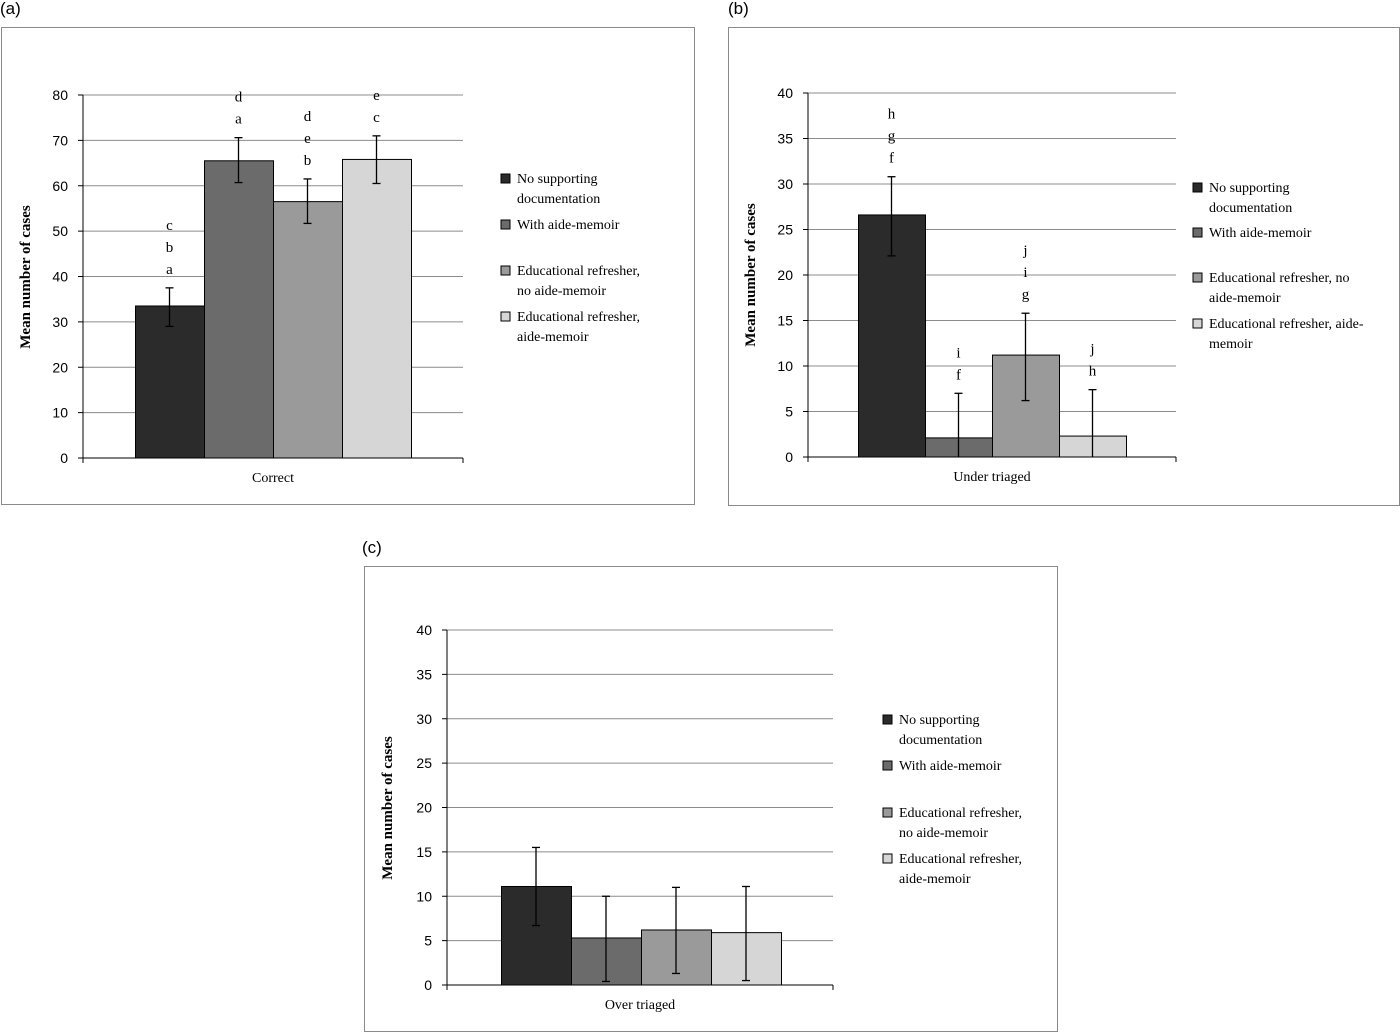 This screenshot has height=1033, width=1400. What do you see at coordinates (738, 9) in the screenshot?
I see `panel-label: (b)` at bounding box center [738, 9].